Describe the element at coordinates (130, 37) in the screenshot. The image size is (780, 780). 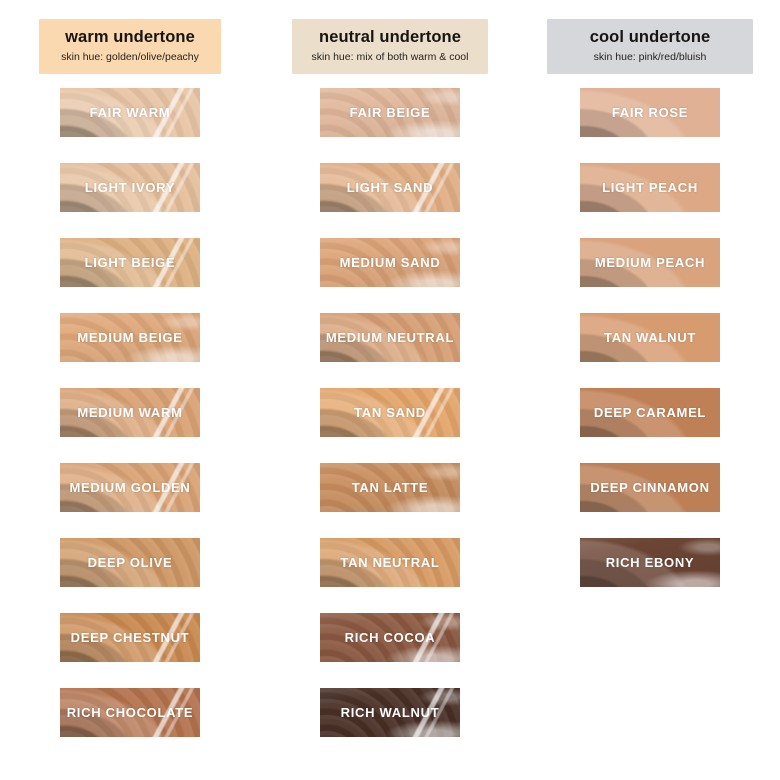
I see `header-title-warm: warm undertone` at that location.